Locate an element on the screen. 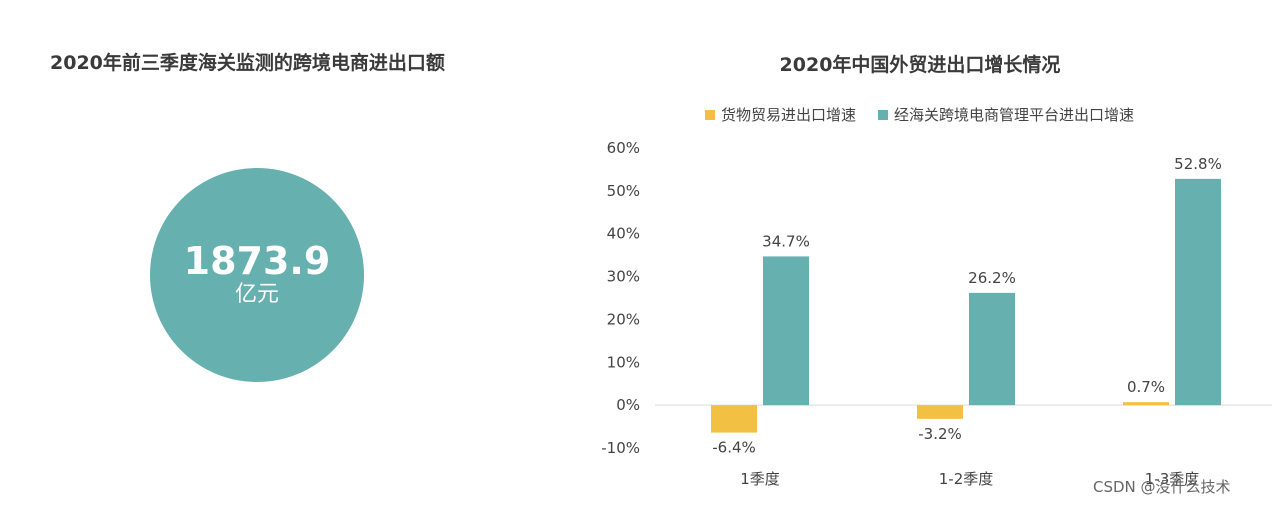  chart-title: 2020年中国外贸进出口增长情况 is located at coordinates (920, 65).